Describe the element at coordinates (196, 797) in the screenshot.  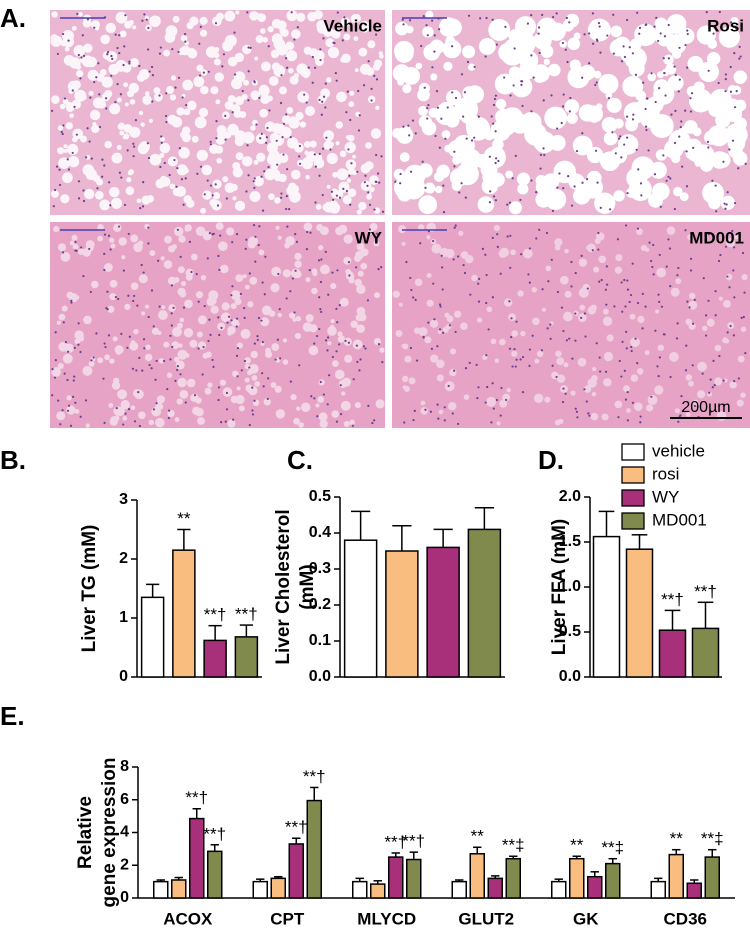
I see `significance-label: **†` at that location.